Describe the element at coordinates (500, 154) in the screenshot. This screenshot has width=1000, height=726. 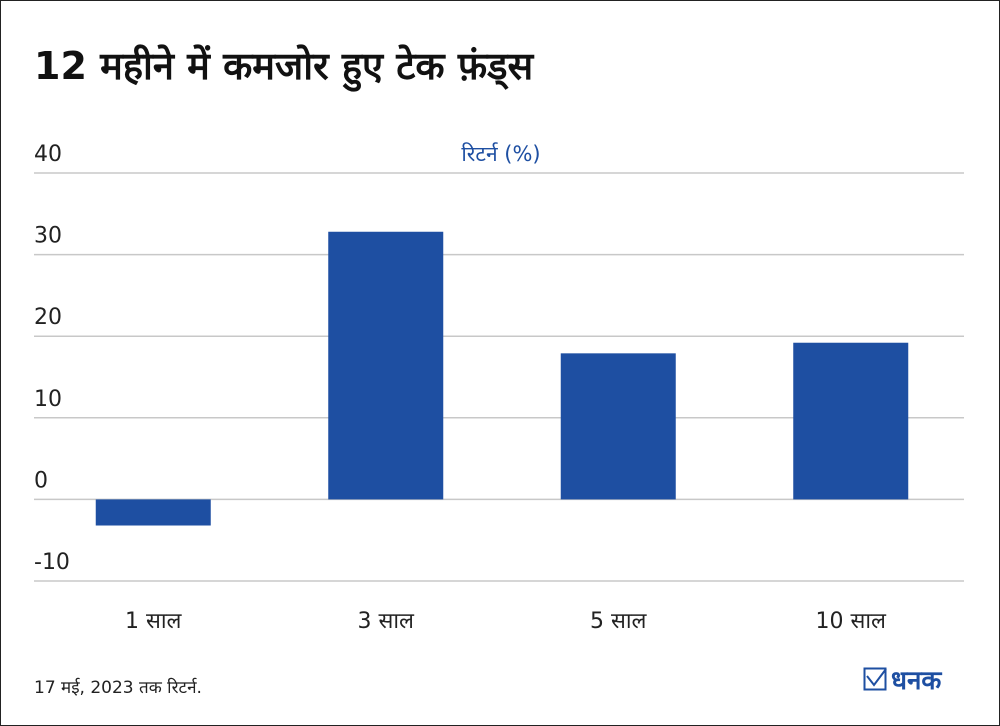
I see `chart-subtitle: रिटर्न (%)` at that location.